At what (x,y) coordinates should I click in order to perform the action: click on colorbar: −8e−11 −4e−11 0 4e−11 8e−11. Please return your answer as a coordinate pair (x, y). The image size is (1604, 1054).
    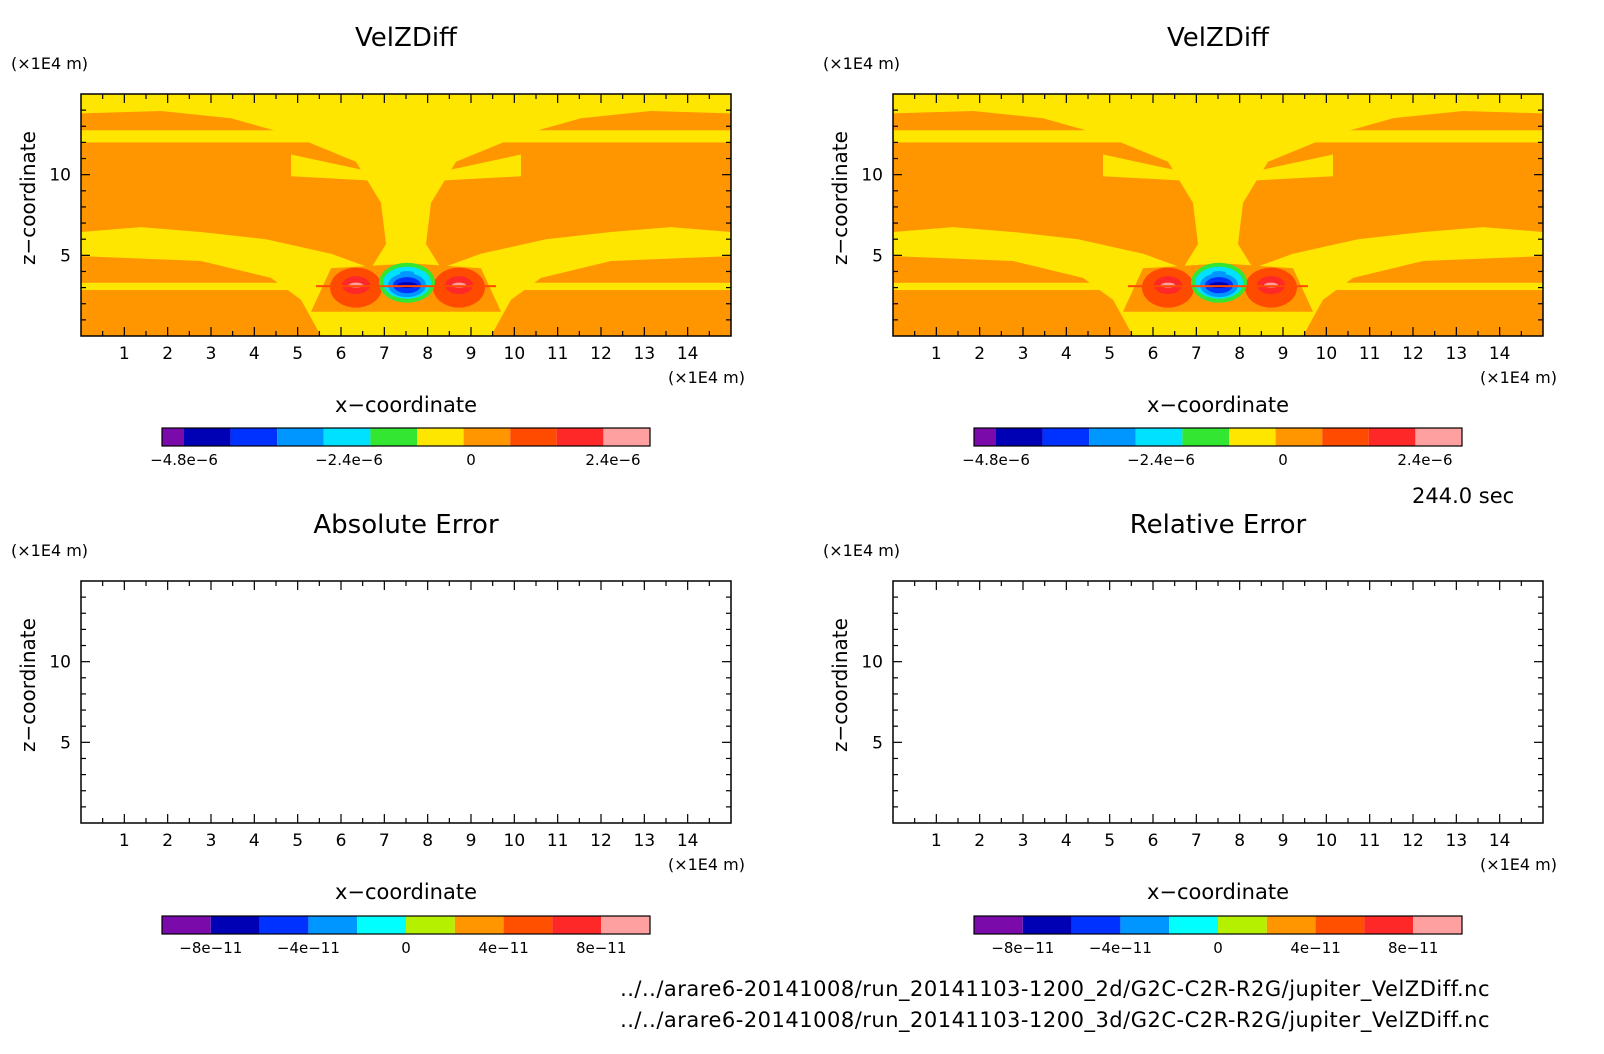
    Looking at the image, I should click on (406, 936).